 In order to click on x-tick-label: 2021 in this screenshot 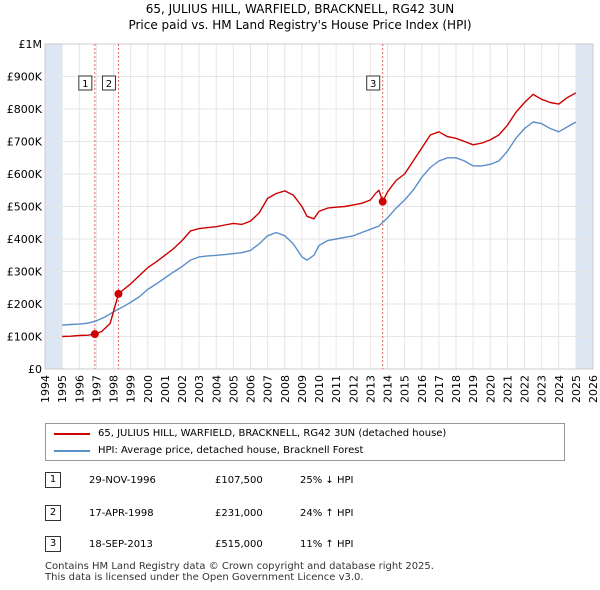, I will do `click(507, 389)`.